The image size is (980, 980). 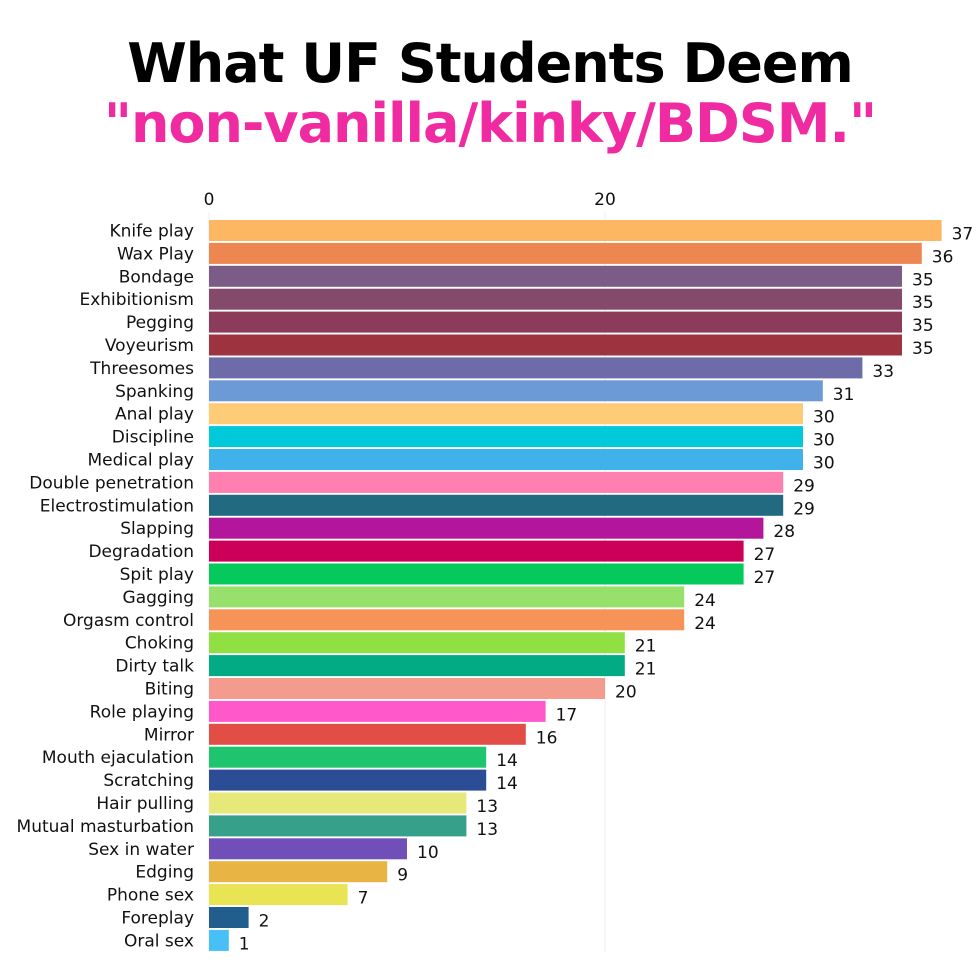 What do you see at coordinates (447, 620) in the screenshot?
I see `bar-orgasm-control` at bounding box center [447, 620].